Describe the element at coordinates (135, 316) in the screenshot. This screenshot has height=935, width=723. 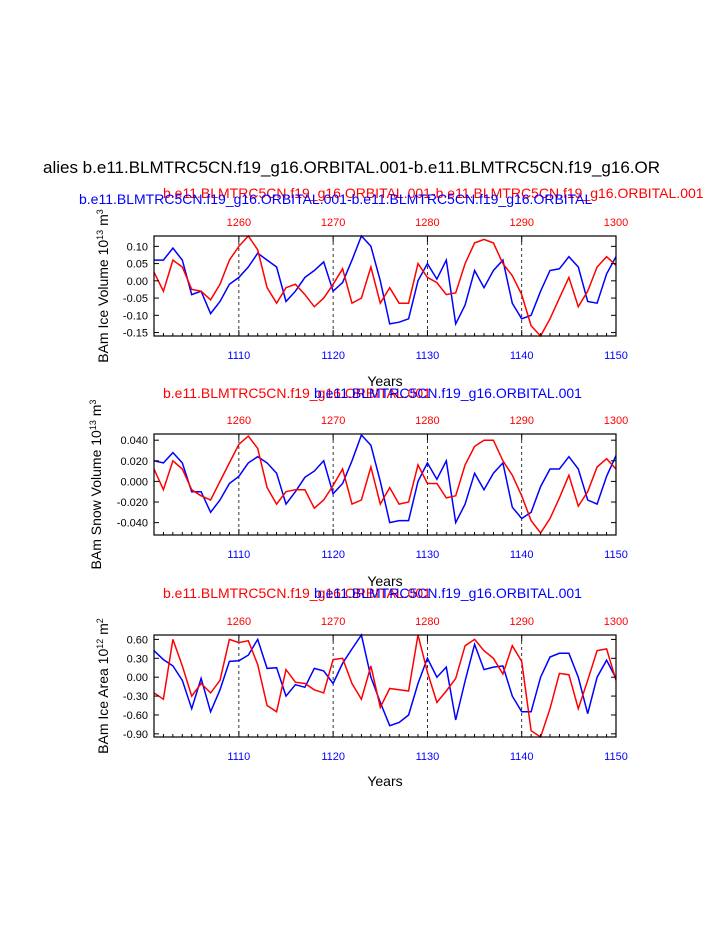
I see `y-tick-label: -0.10` at that location.